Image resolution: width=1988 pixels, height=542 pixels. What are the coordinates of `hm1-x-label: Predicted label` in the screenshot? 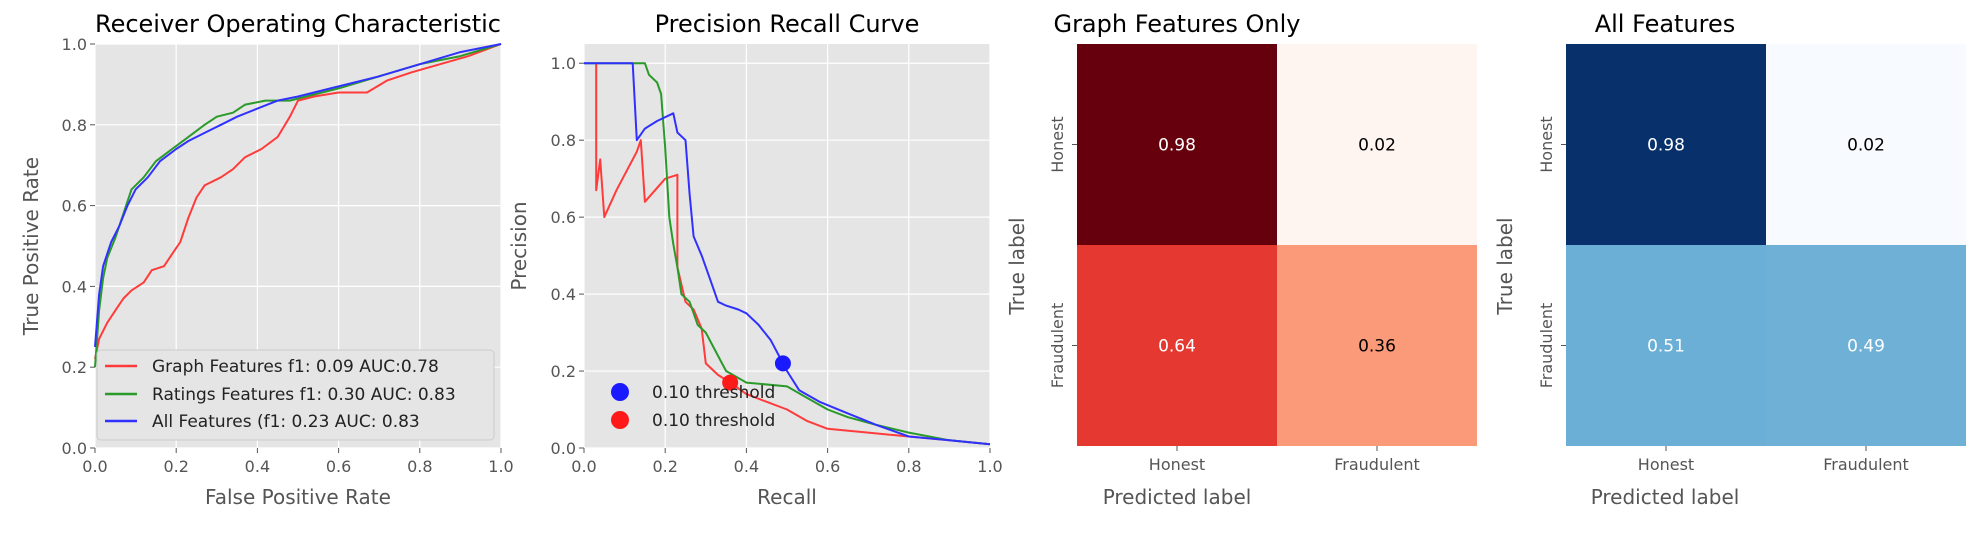 It's located at (1177, 497).